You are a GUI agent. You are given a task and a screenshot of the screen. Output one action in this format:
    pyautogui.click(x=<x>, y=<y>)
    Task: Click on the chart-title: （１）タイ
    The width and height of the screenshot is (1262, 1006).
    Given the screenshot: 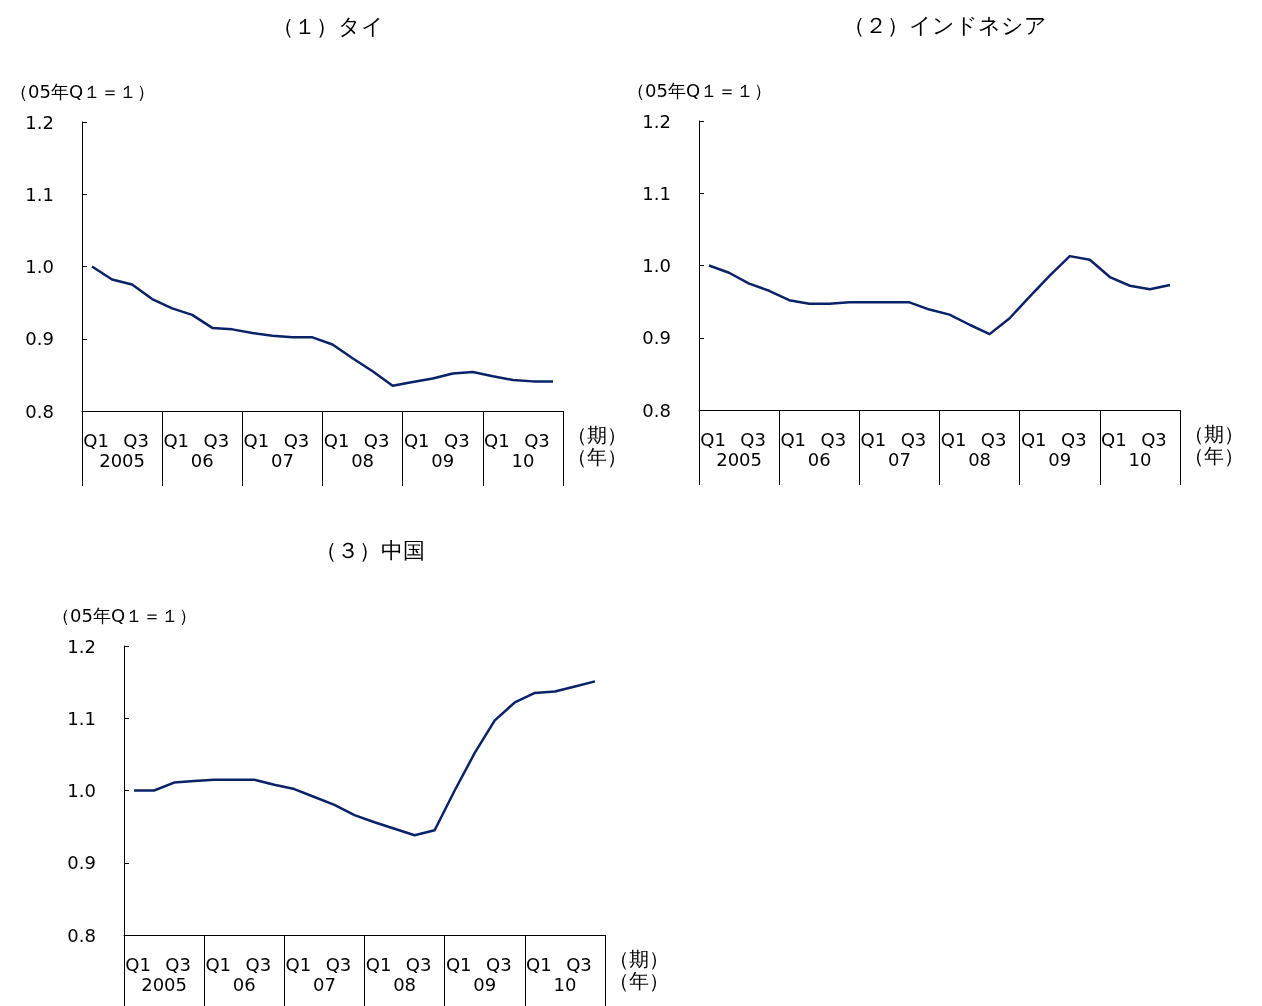 What is the action you would take?
    pyautogui.click(x=327, y=26)
    